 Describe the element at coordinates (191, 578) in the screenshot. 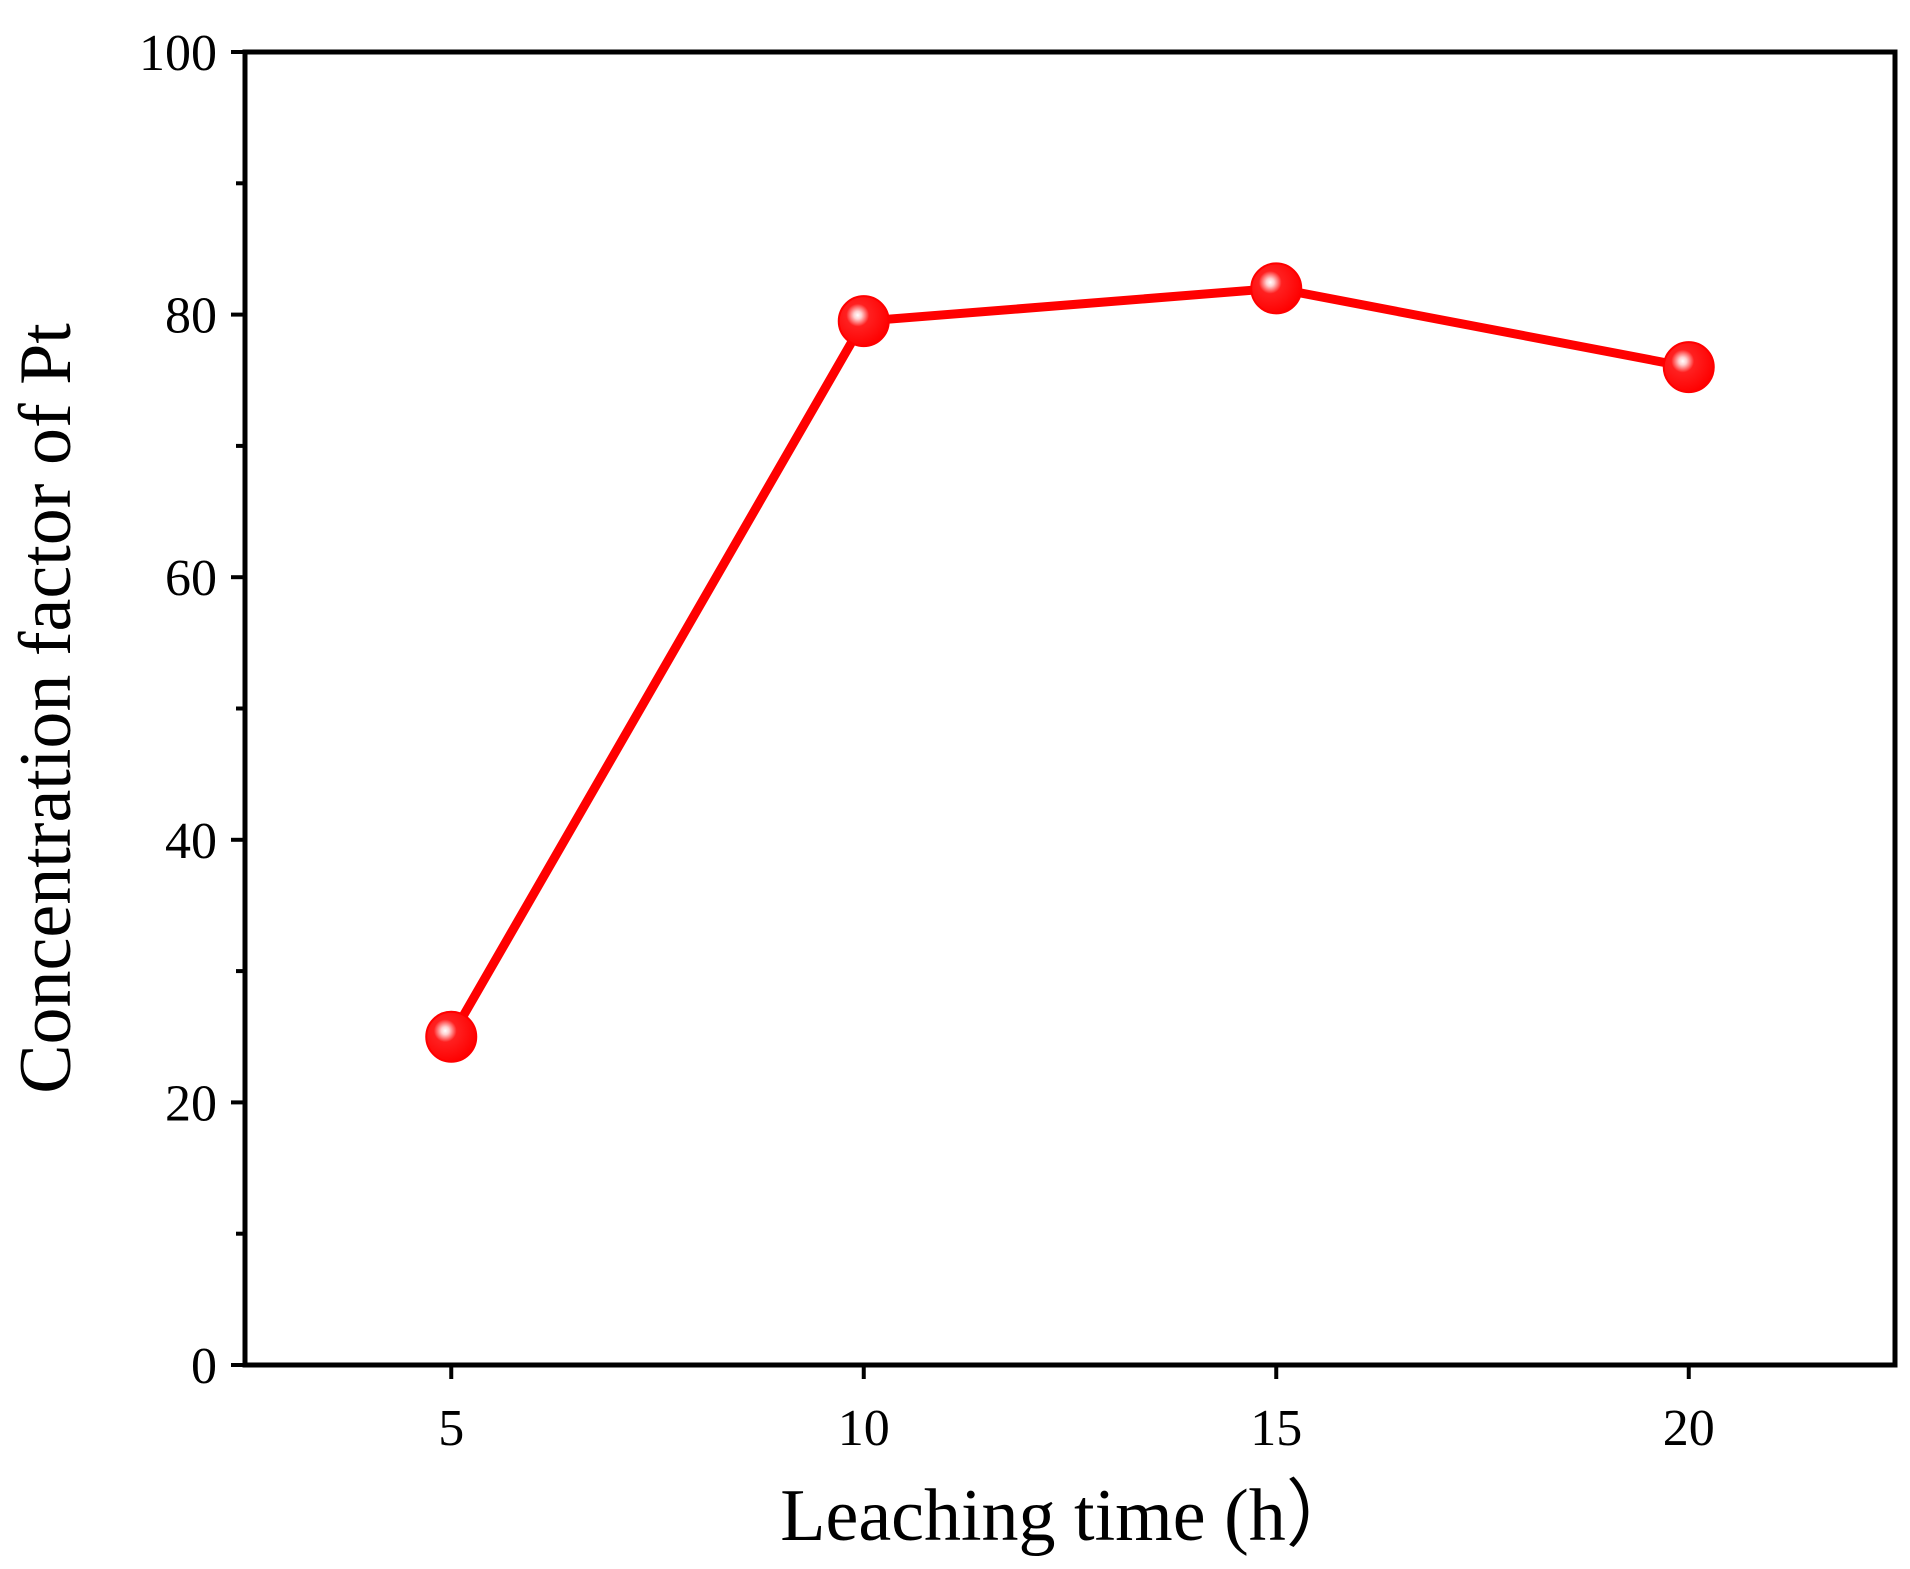

I see `y-tick-label-60: 60` at that location.